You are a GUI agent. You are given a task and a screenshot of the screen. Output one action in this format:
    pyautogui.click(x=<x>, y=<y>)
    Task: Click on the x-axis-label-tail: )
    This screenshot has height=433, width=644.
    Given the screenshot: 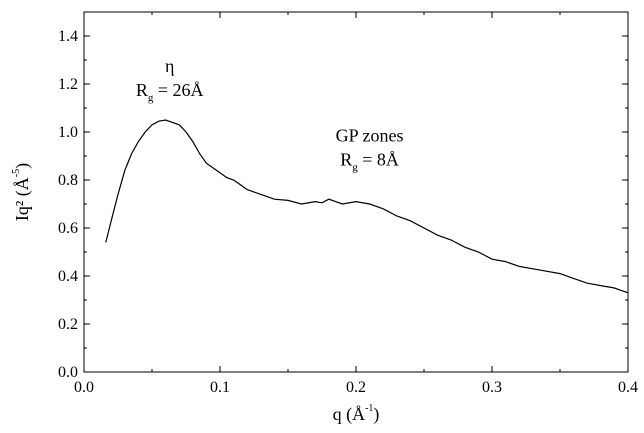 What is the action you would take?
    pyautogui.click(x=376, y=414)
    